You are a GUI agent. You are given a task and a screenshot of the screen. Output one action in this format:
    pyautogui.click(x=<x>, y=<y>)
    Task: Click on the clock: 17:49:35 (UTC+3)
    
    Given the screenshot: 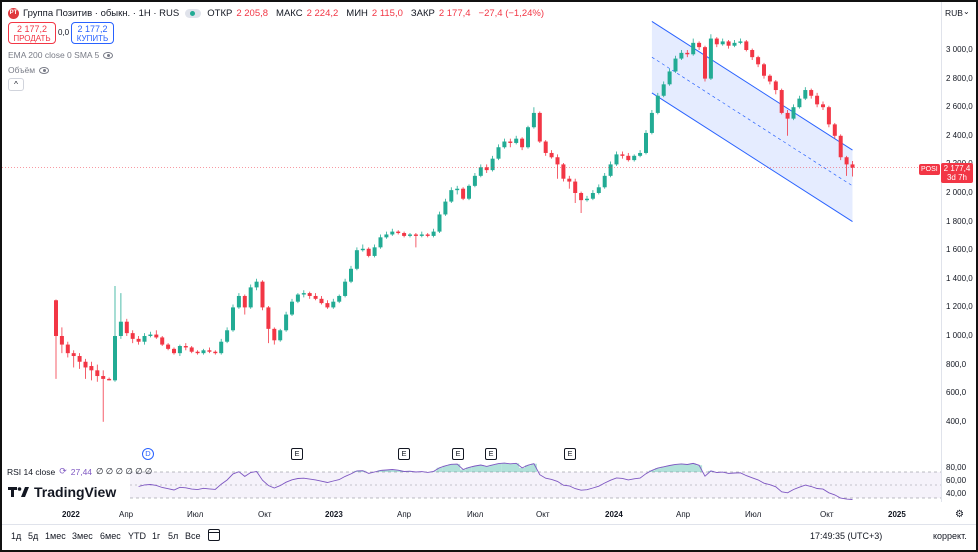 What is the action you would take?
    pyautogui.click(x=846, y=536)
    